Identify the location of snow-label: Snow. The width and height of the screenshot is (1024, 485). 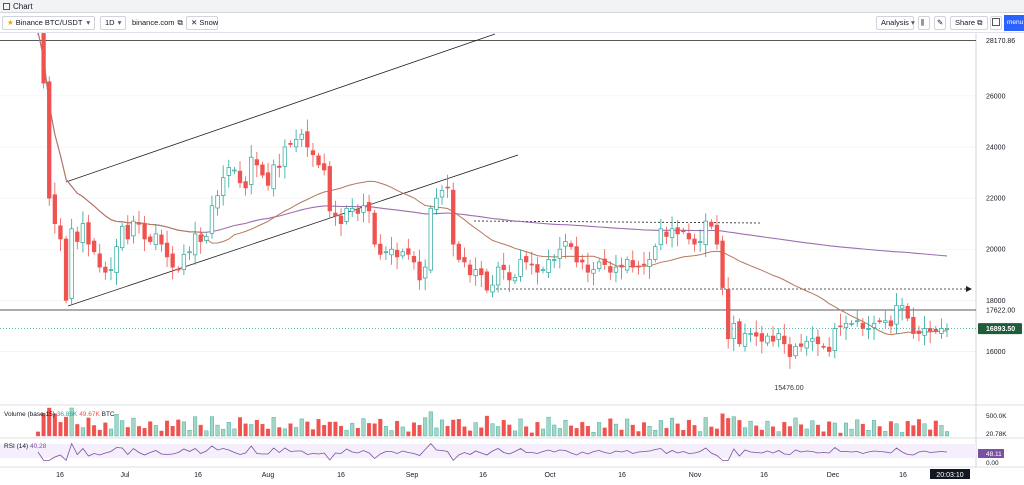
(209, 22).